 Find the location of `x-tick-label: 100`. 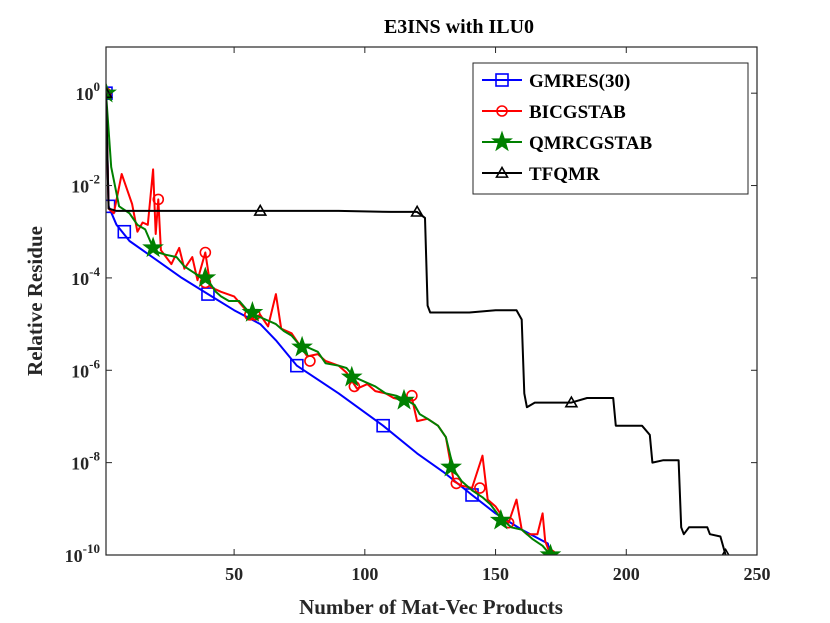

x-tick-label: 100 is located at coordinates (364, 574).